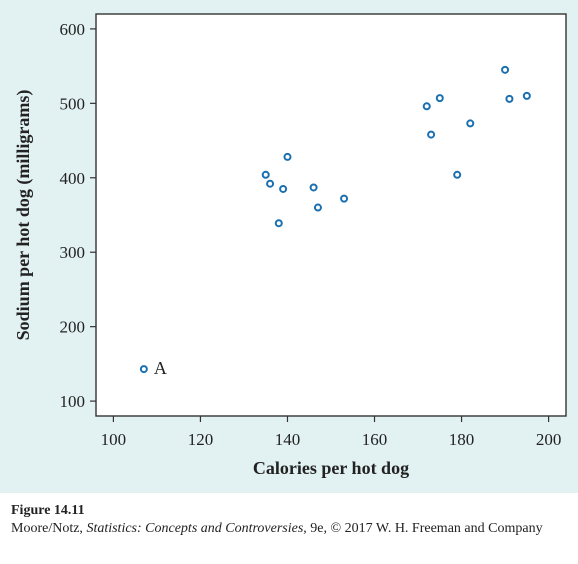  I want to click on caption-title: Figure 14.11, so click(291, 511).